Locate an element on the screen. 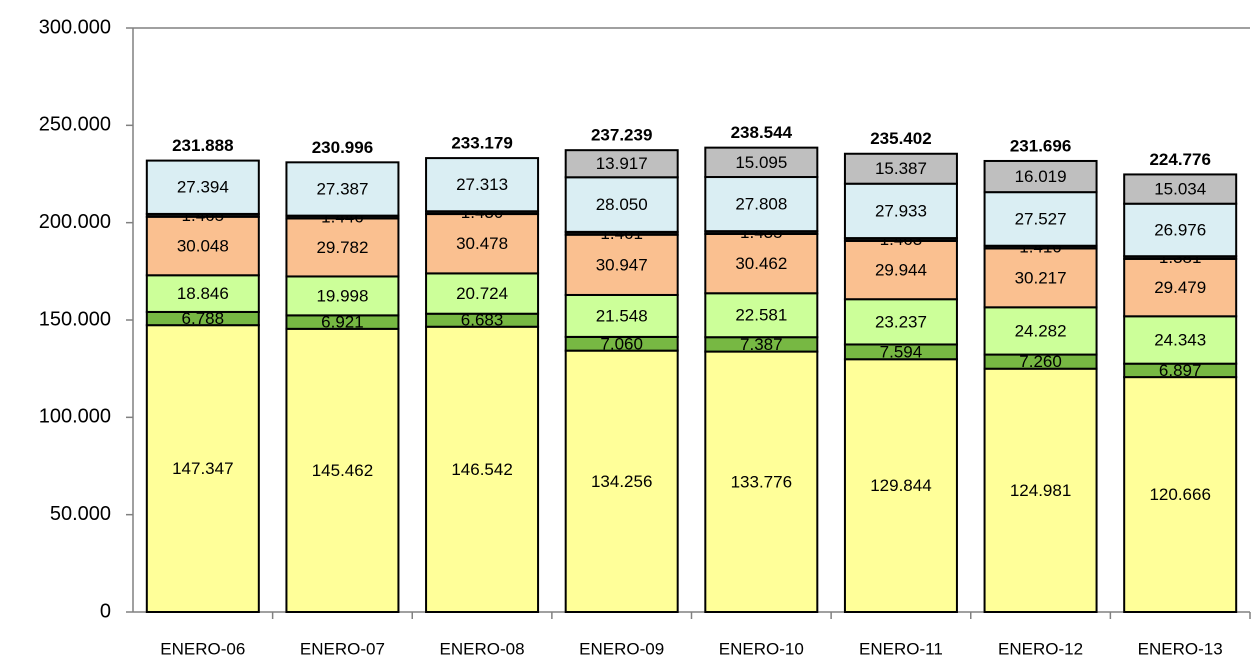  total-label: 231.696 is located at coordinates (1040, 145).